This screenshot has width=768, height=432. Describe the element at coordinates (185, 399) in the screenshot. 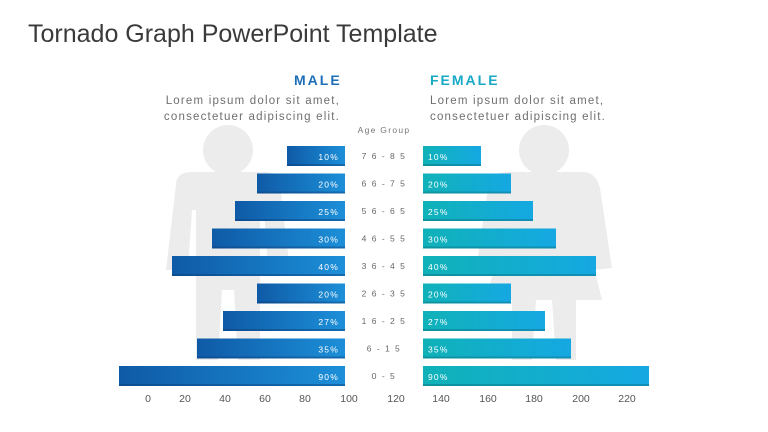

I see `x-tick-label: 20` at that location.